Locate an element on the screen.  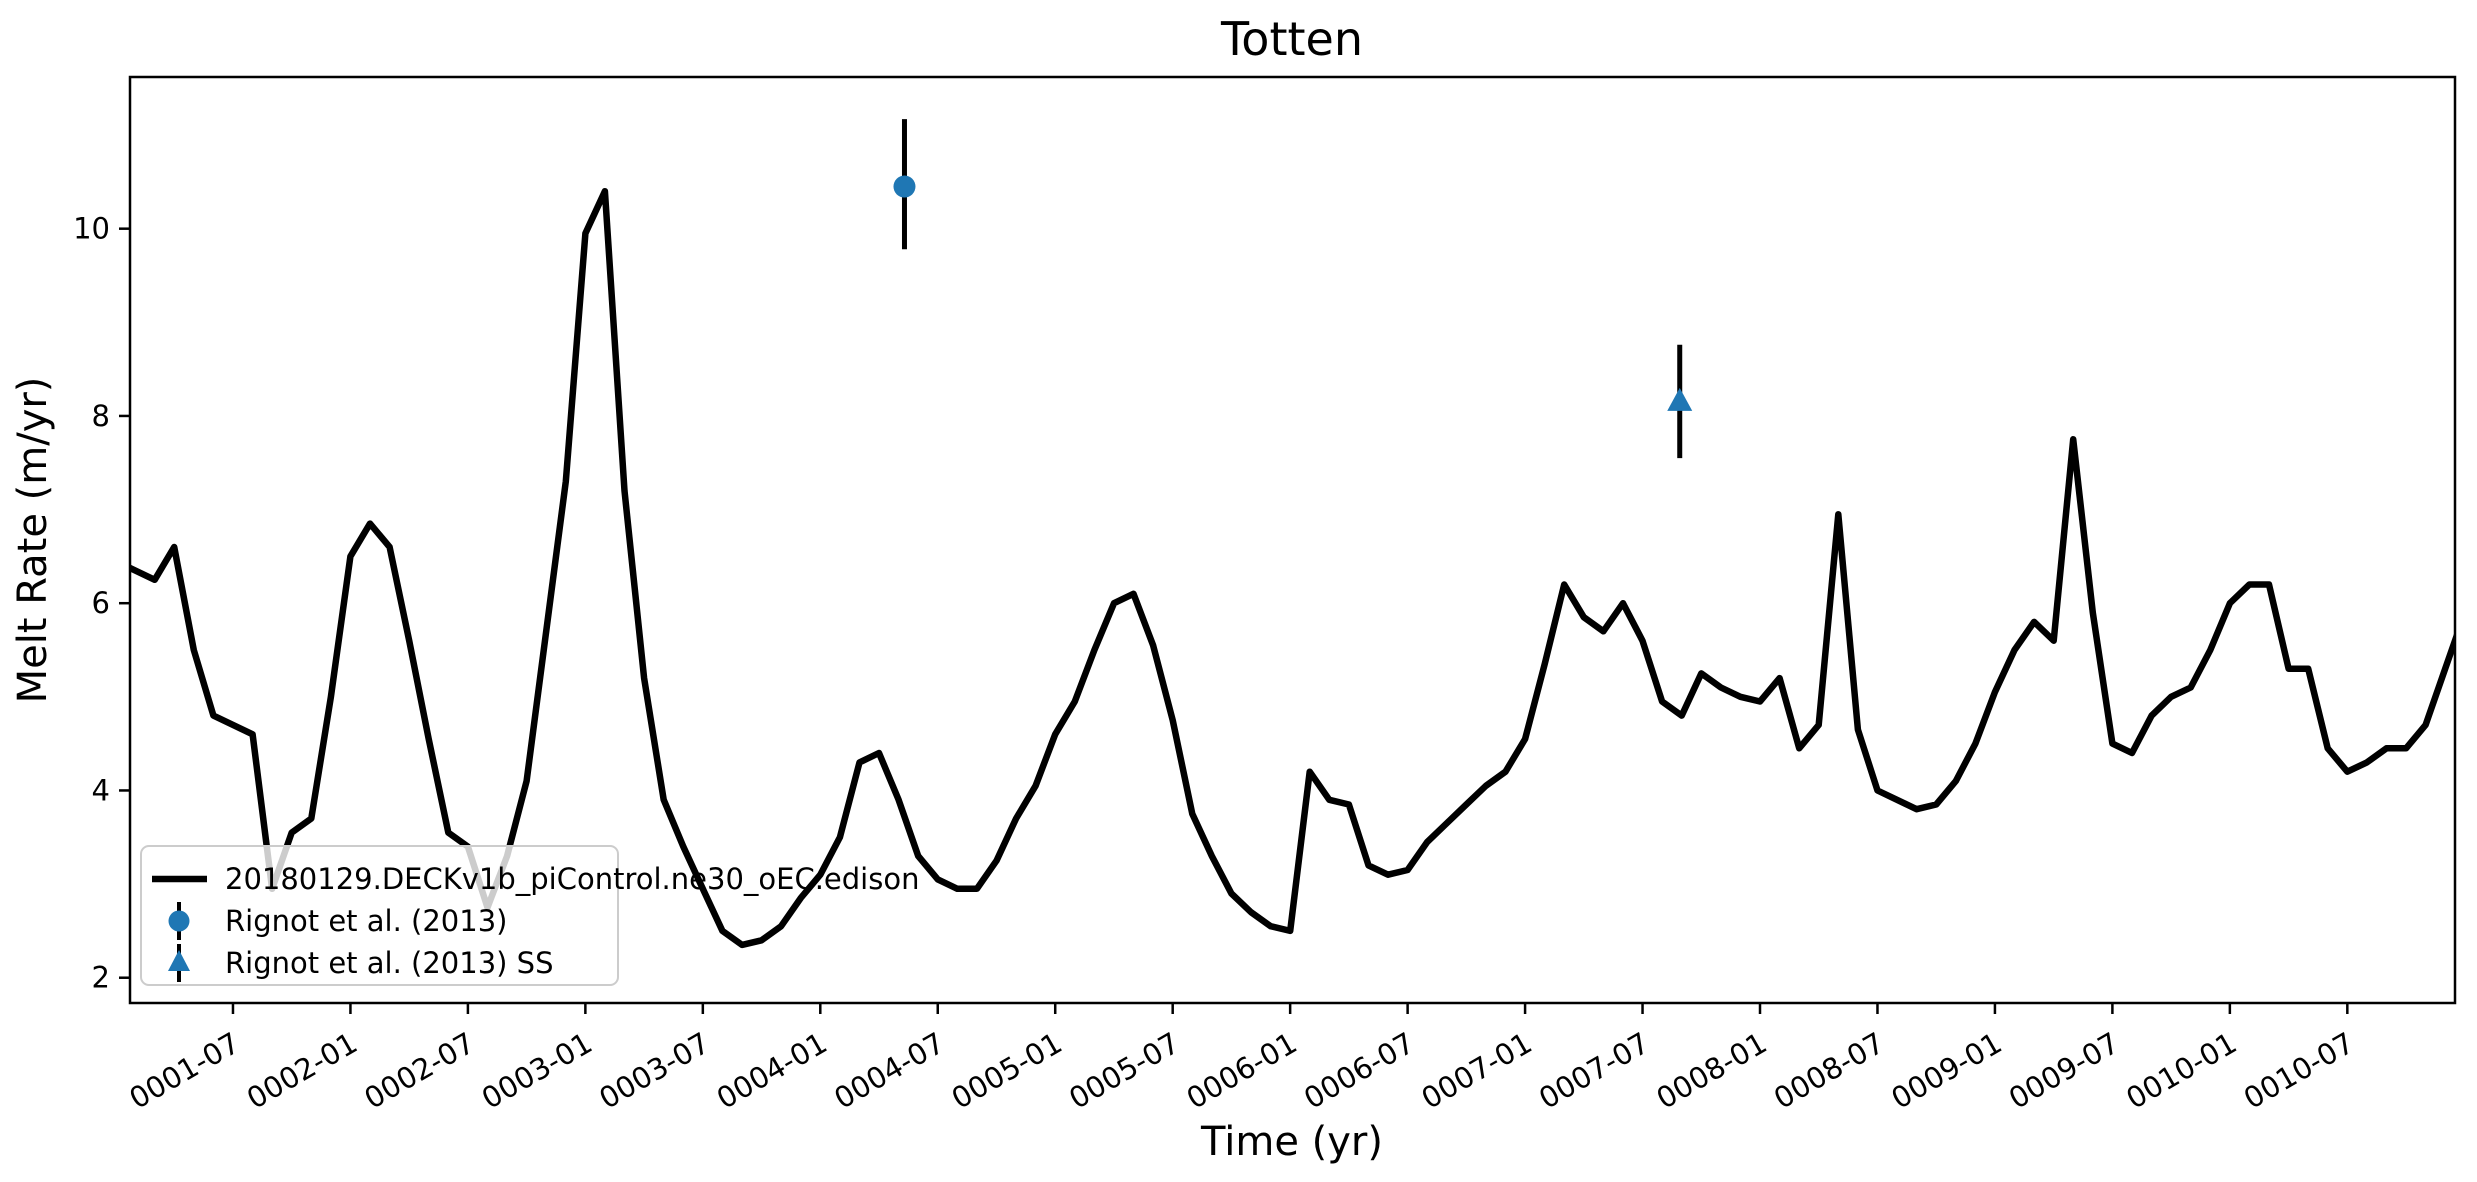
x-tick-label: 0010-07 is located at coordinates (2299, 1071).